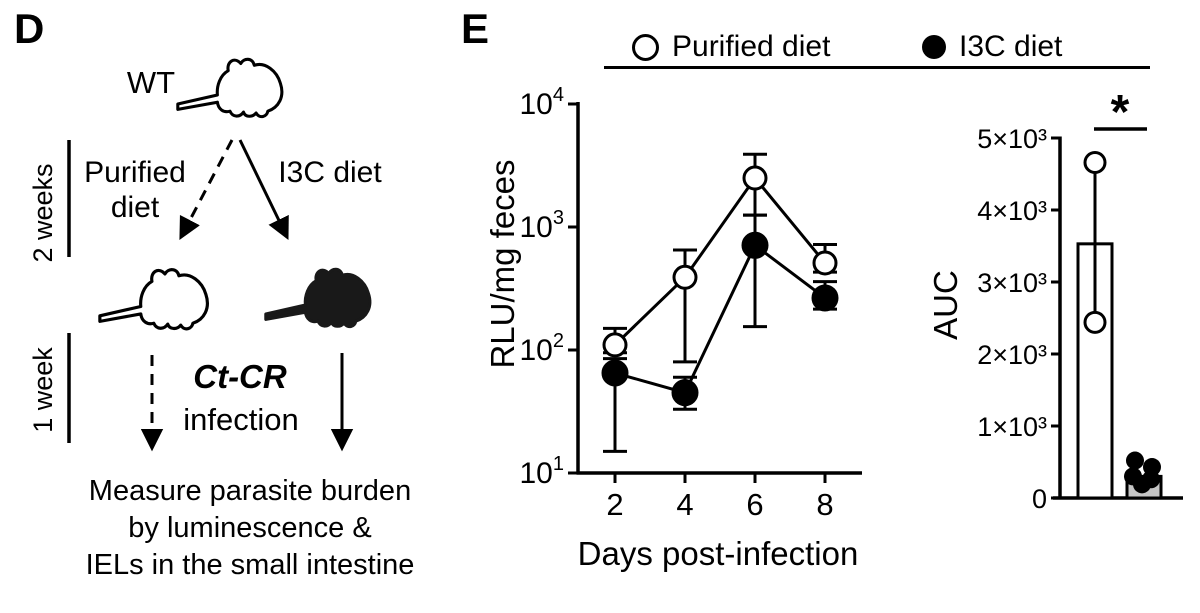 This screenshot has width=1200, height=613. What do you see at coordinates (250, 491) in the screenshot?
I see `outcome-line-1: Measure parasite burden` at bounding box center [250, 491].